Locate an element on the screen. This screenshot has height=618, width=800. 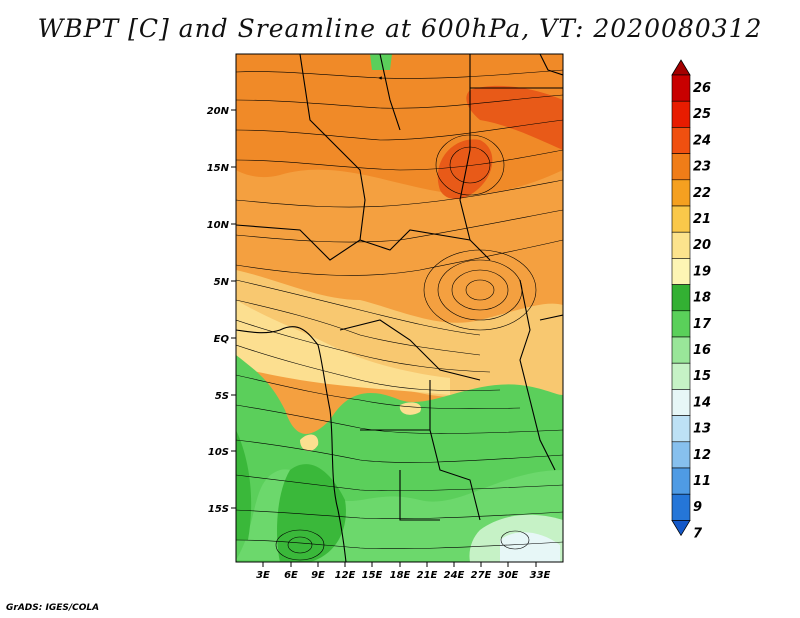
colorbar-arrow-bottom is located at coordinates (681, 528).